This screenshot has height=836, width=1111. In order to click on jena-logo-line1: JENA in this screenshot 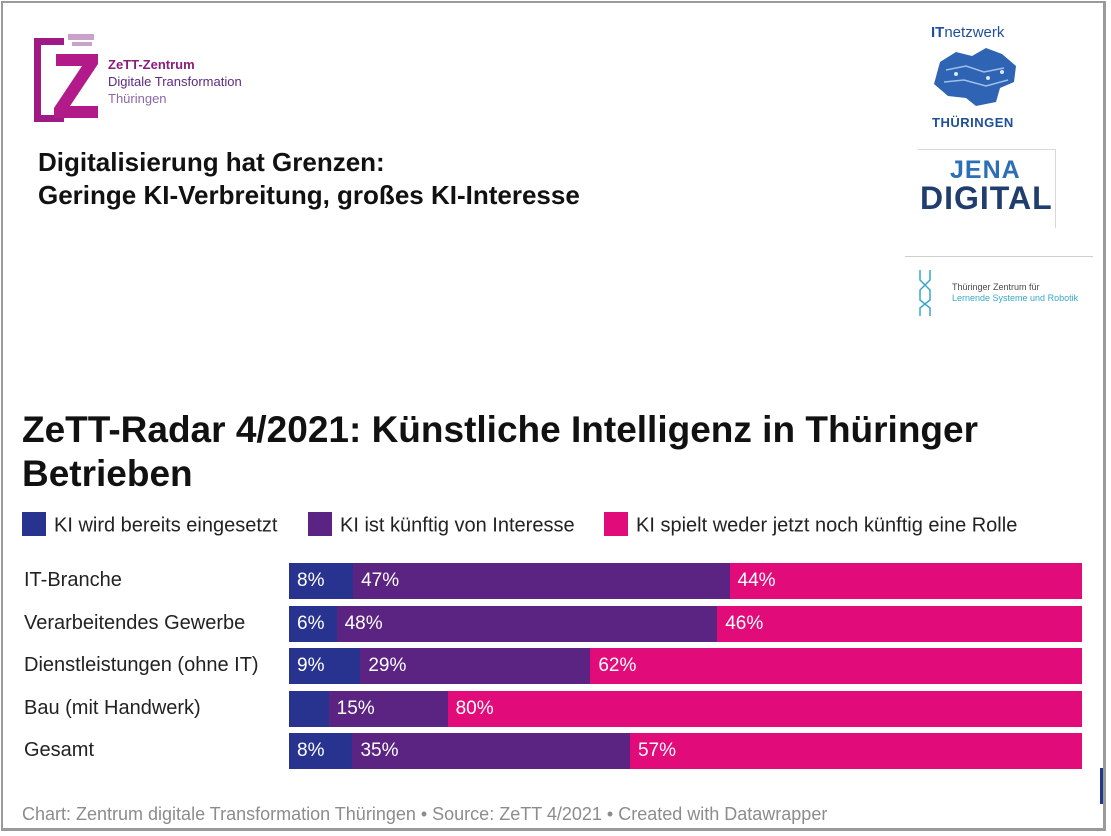, I will do `click(985, 170)`.